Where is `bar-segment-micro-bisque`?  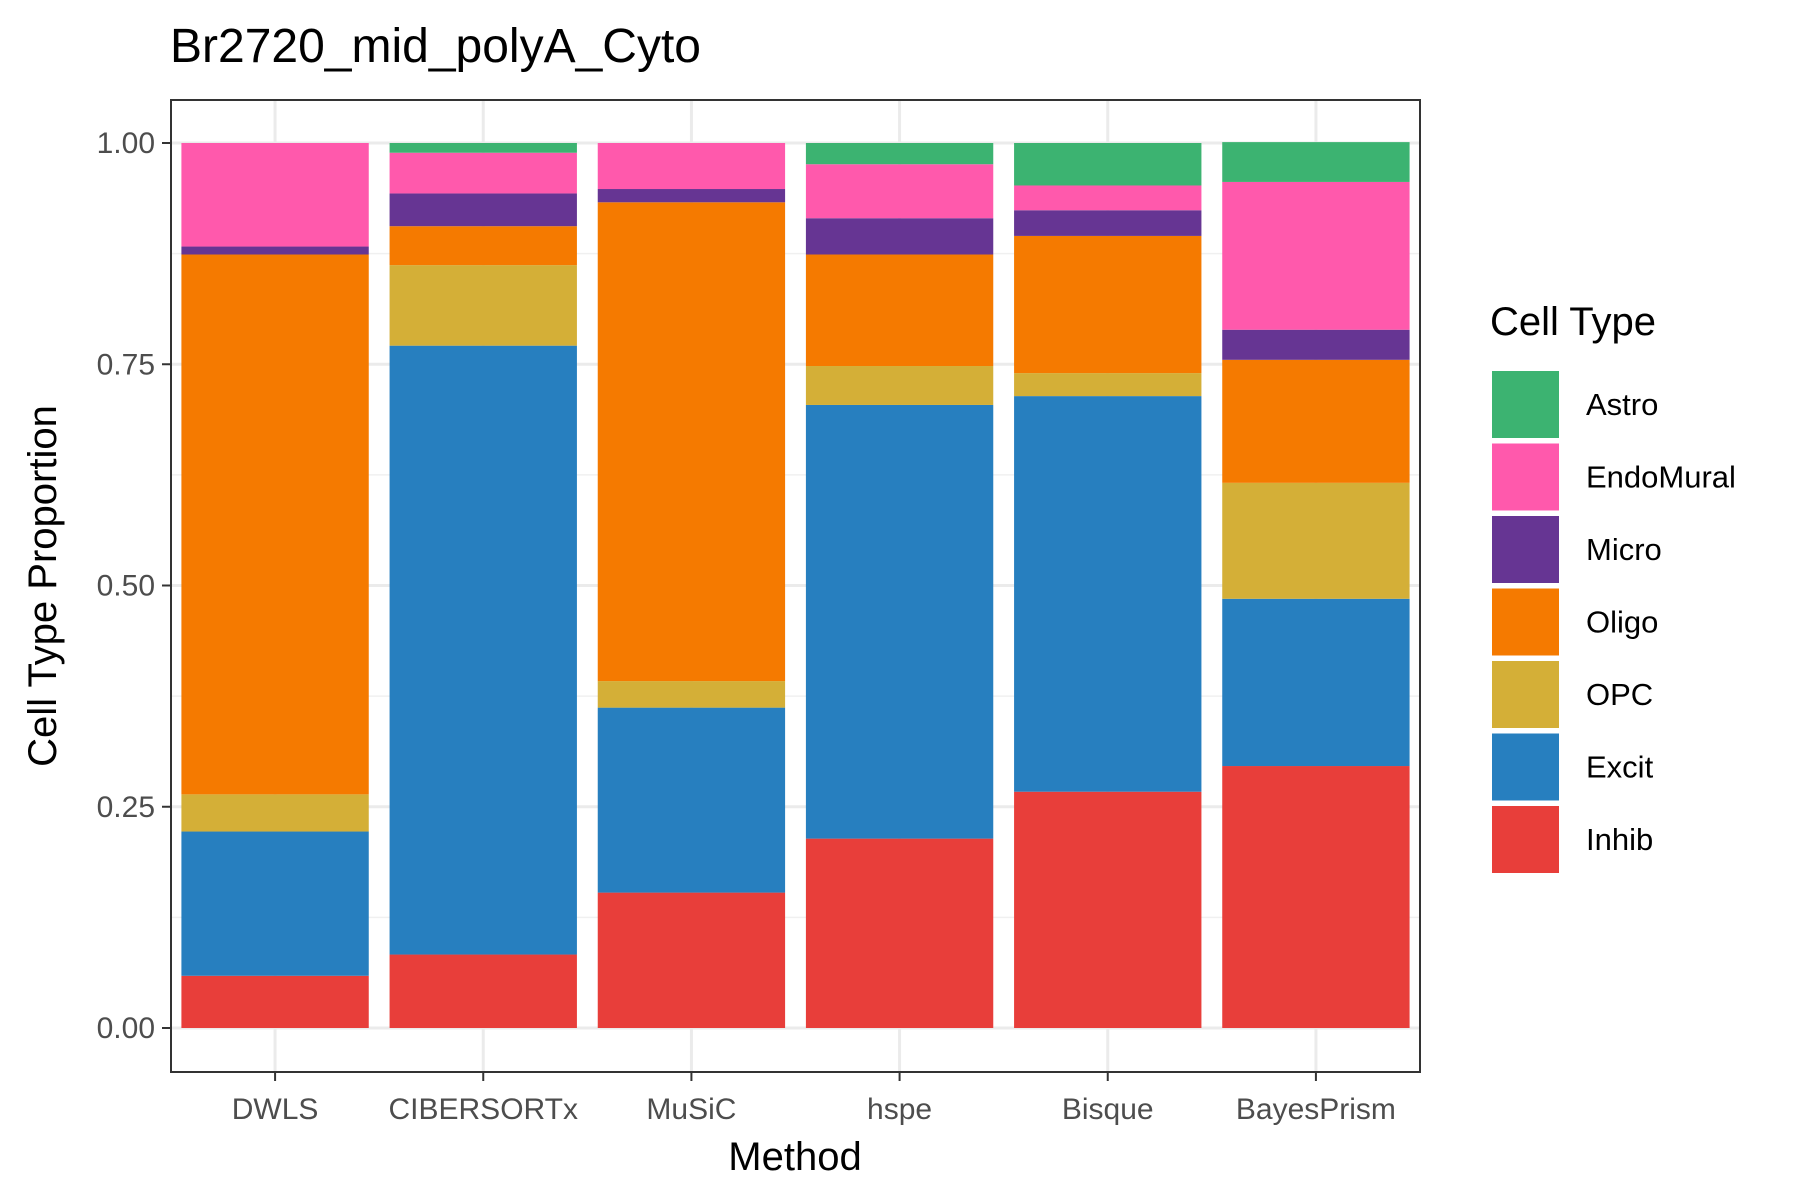
bar-segment-micro-bisque is located at coordinates (1108, 223).